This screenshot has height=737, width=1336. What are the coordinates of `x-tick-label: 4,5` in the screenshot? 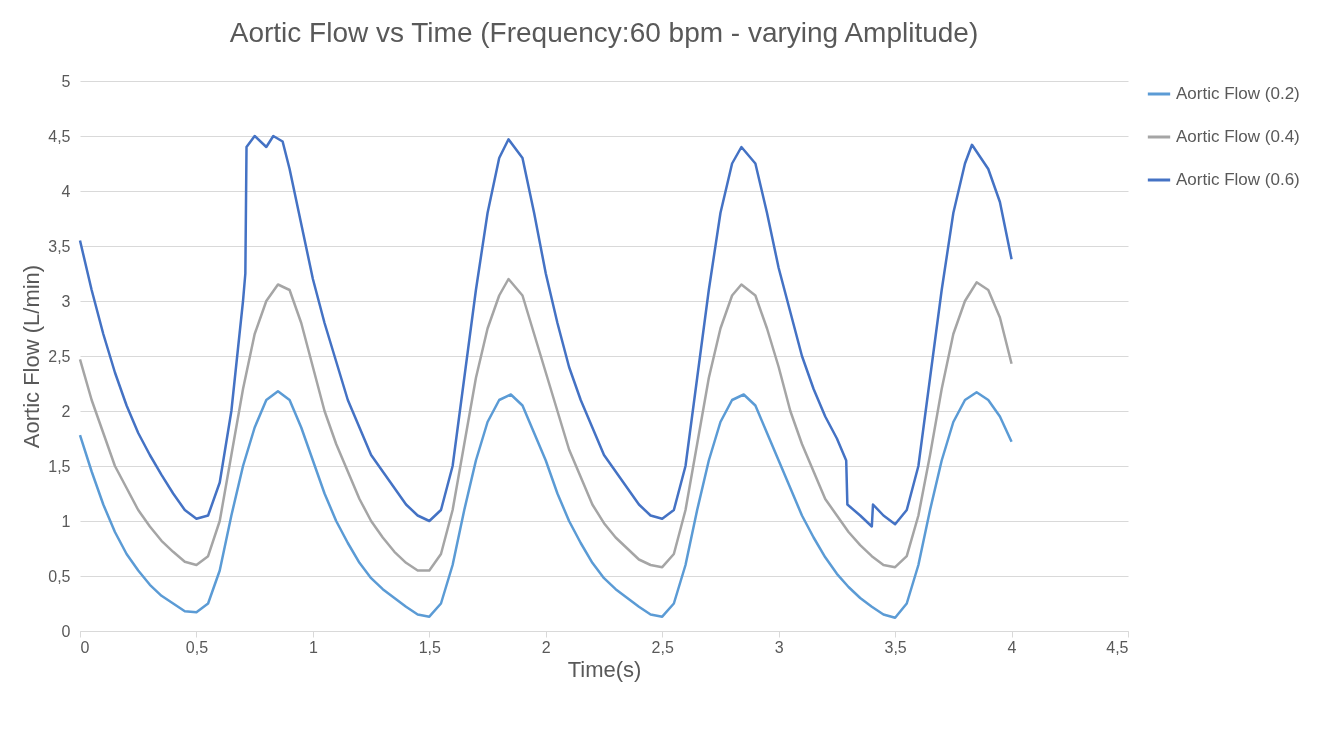 It's located at (1117, 647).